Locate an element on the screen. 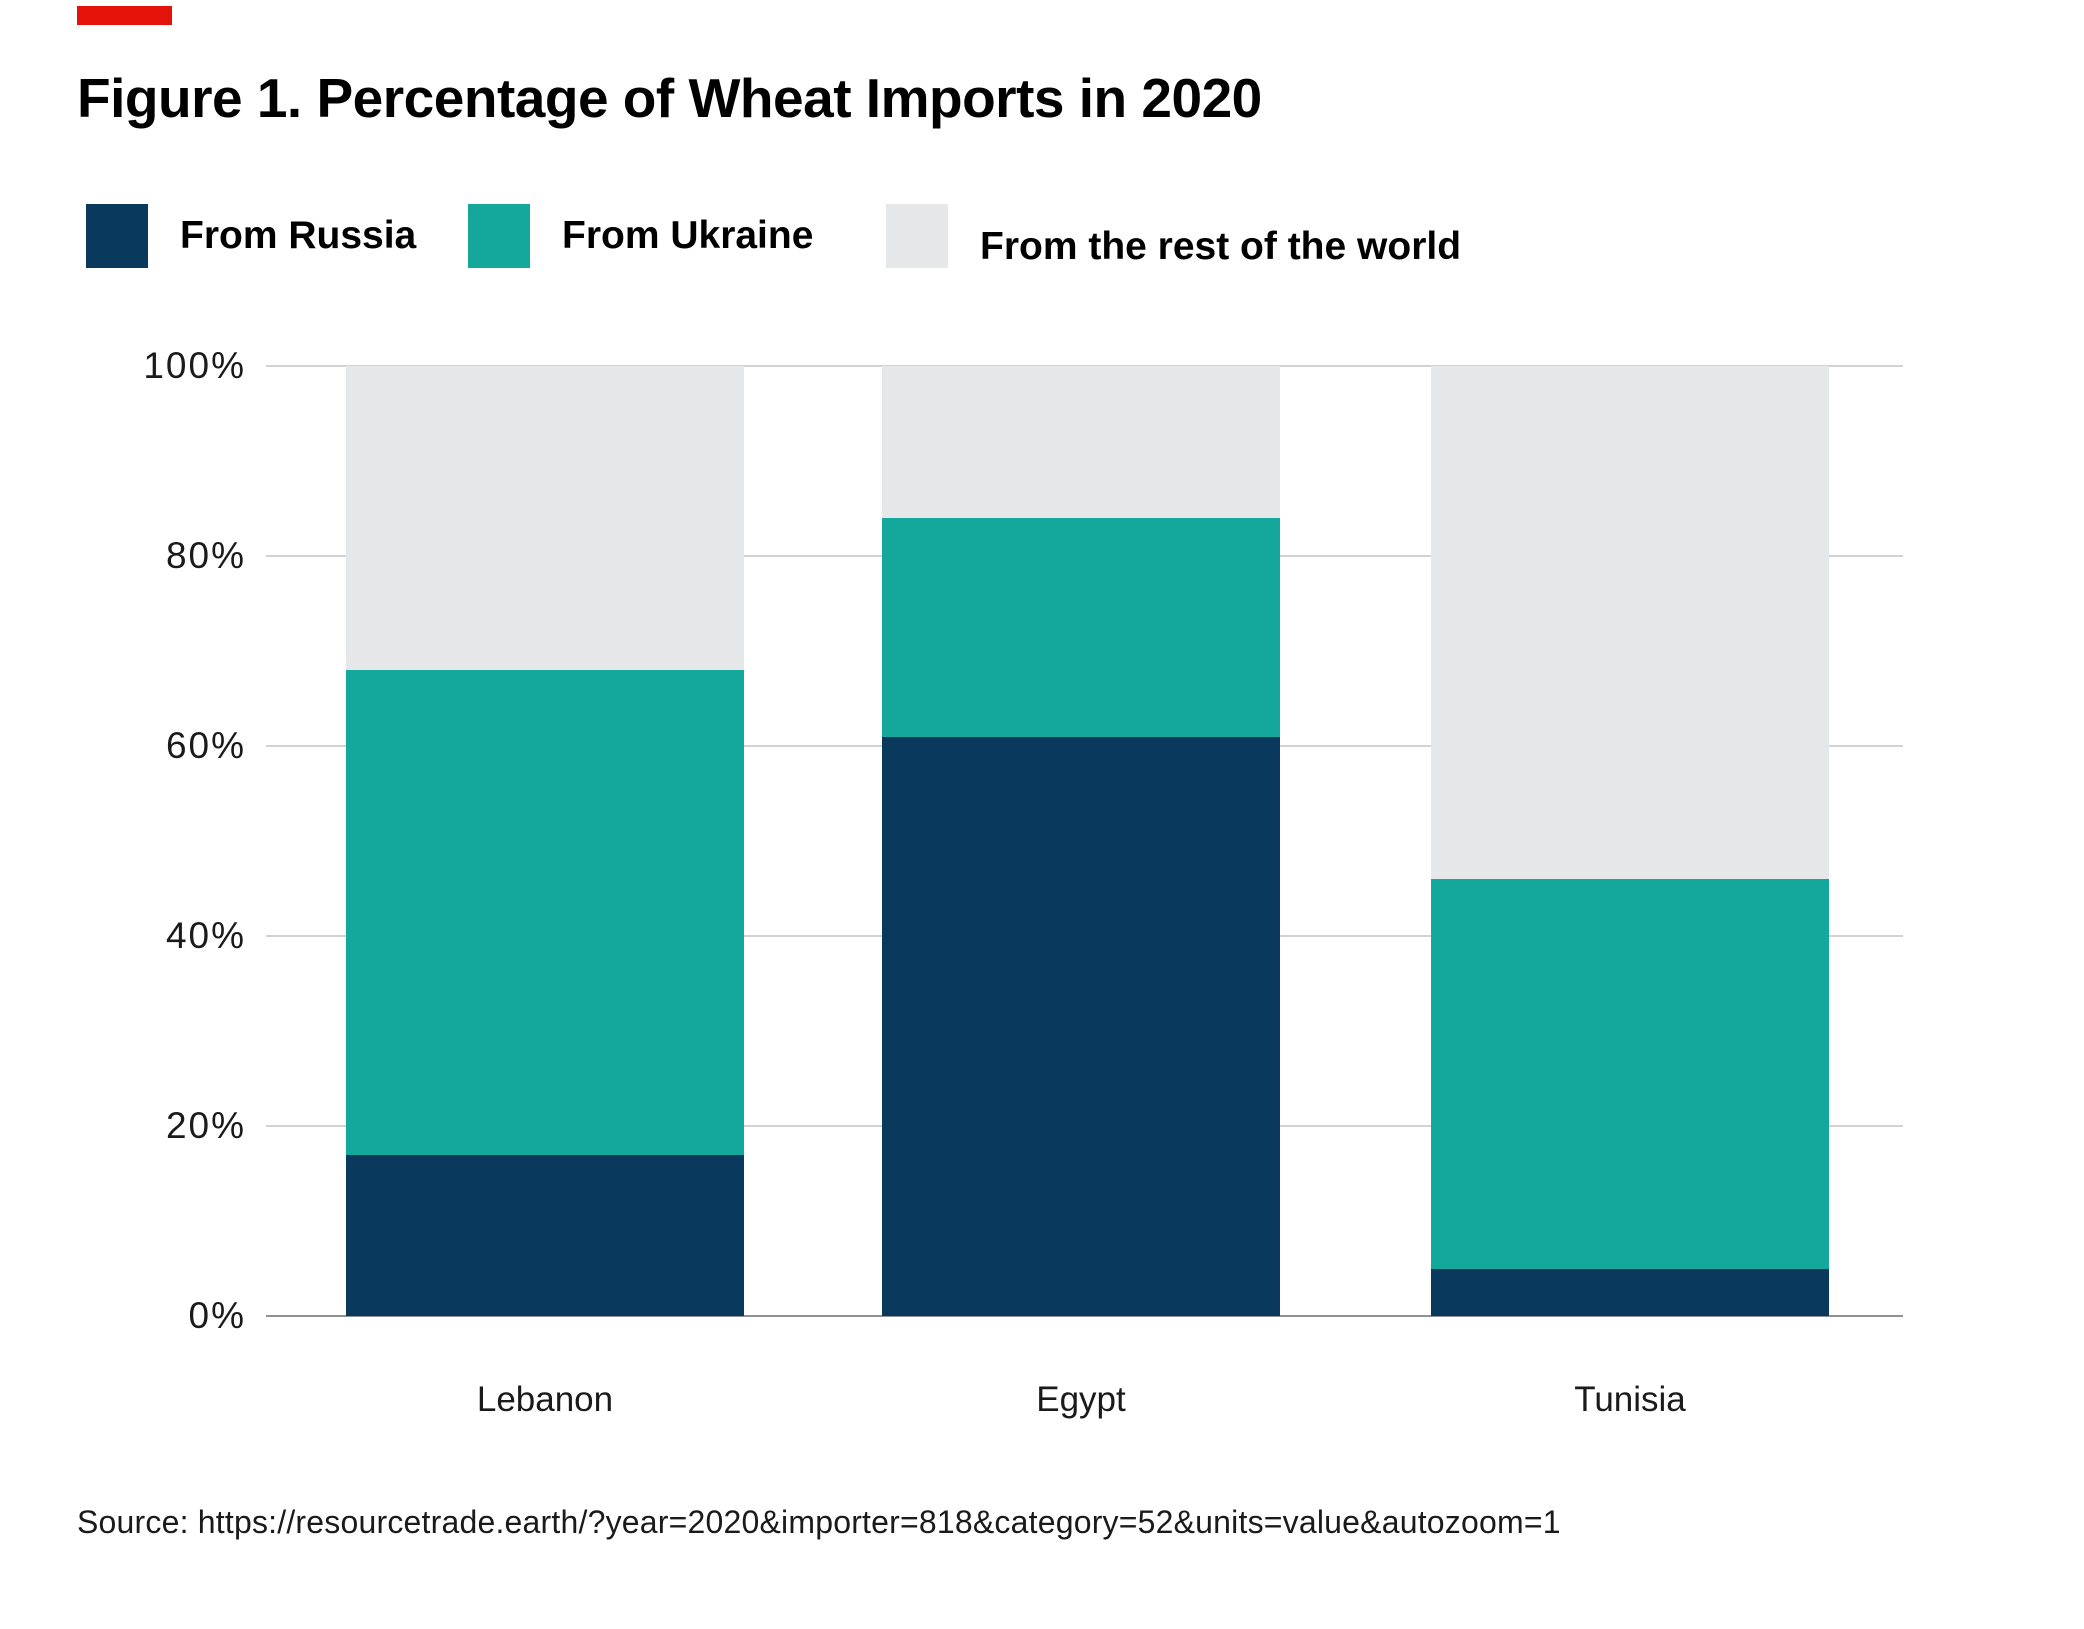  legend-item-rest-of-world: From the rest of the world is located at coordinates (1173, 236).